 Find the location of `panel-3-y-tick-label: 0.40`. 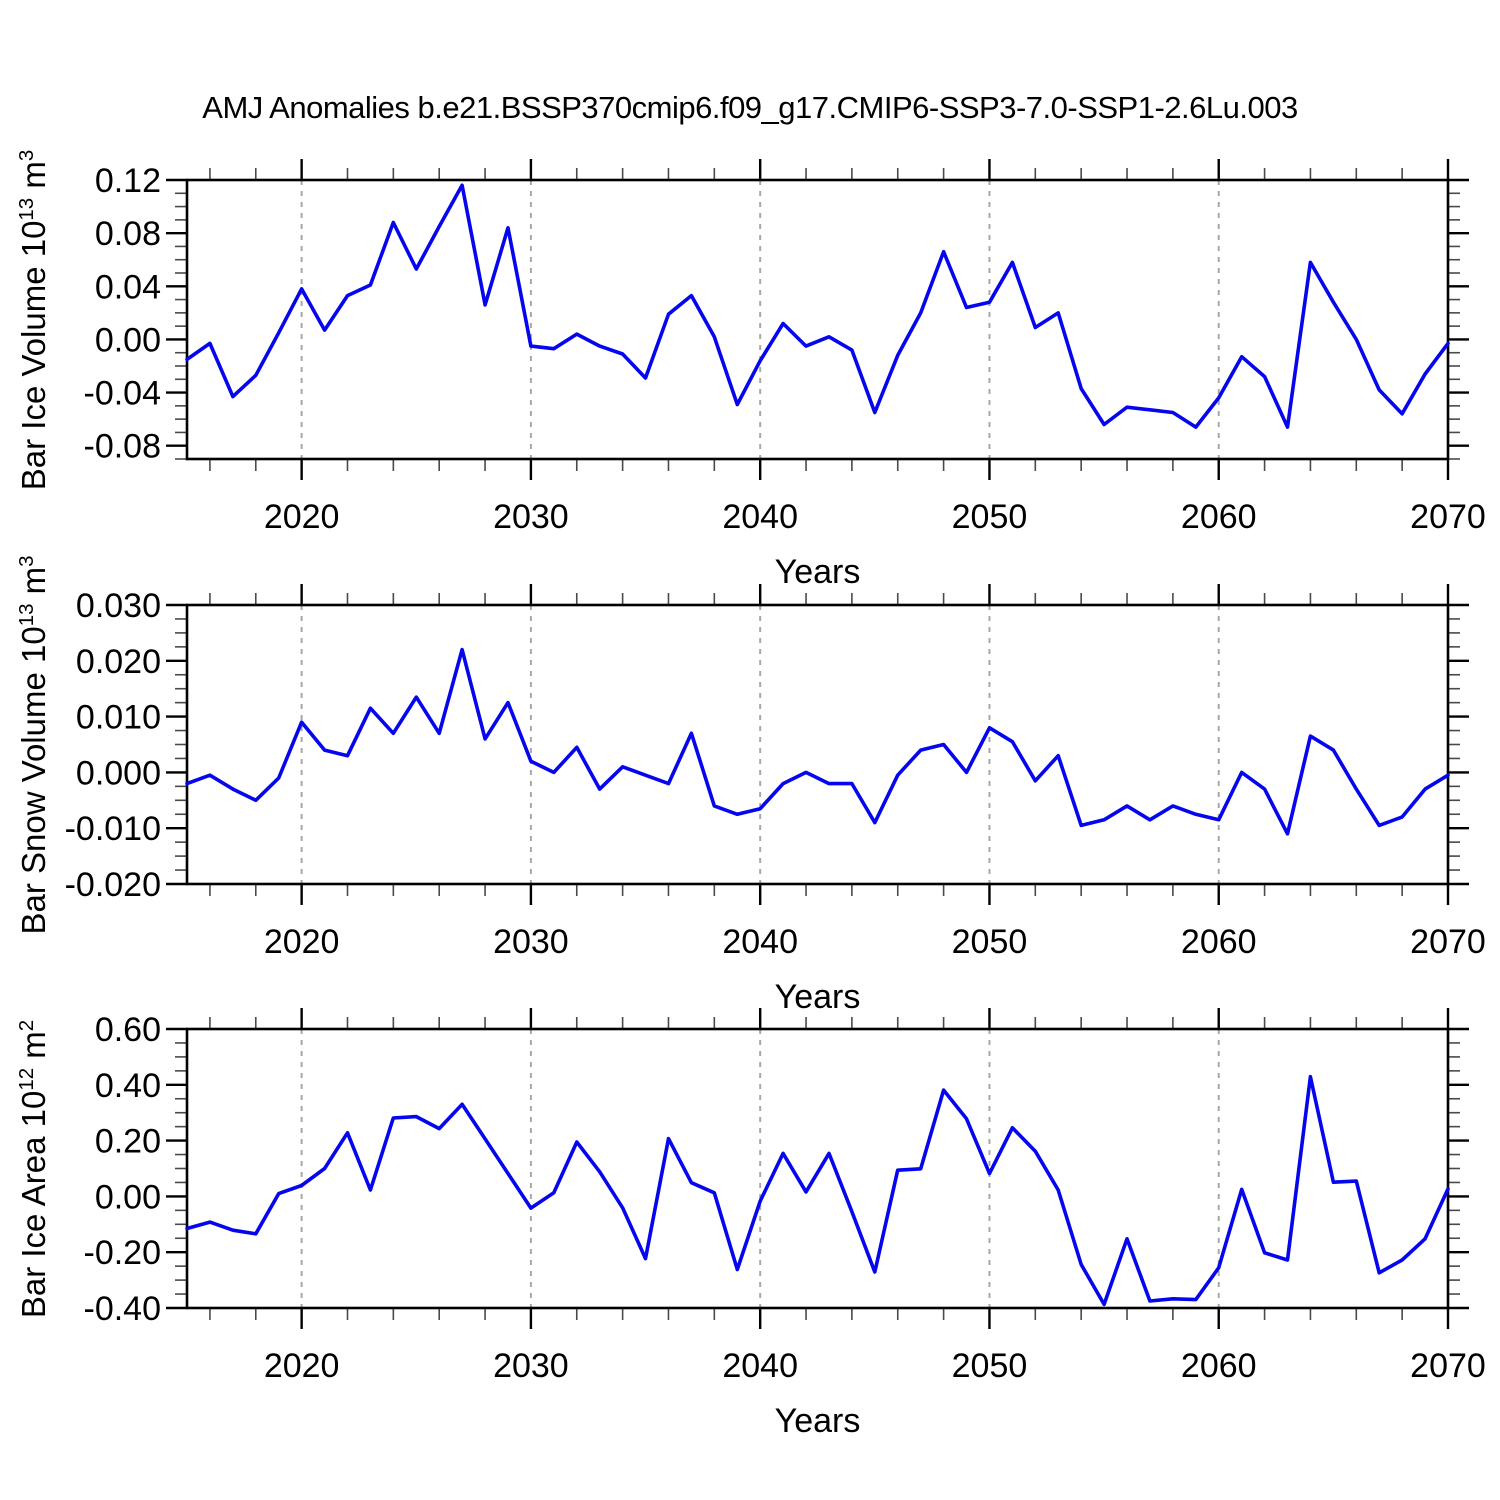

panel-3-y-tick-label: 0.40 is located at coordinates (128, 1086).